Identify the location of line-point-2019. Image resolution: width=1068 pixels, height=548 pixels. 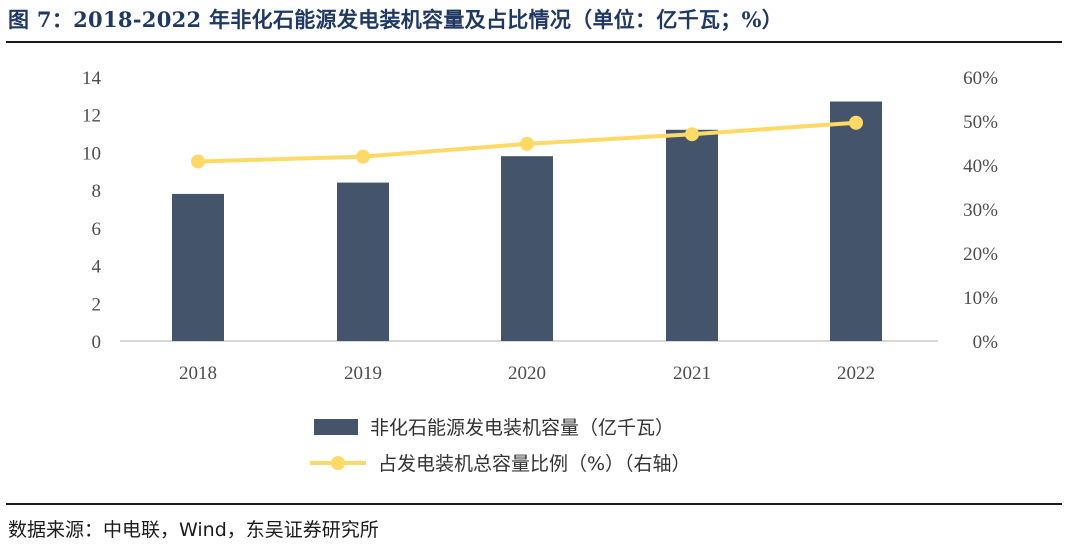
(363, 156).